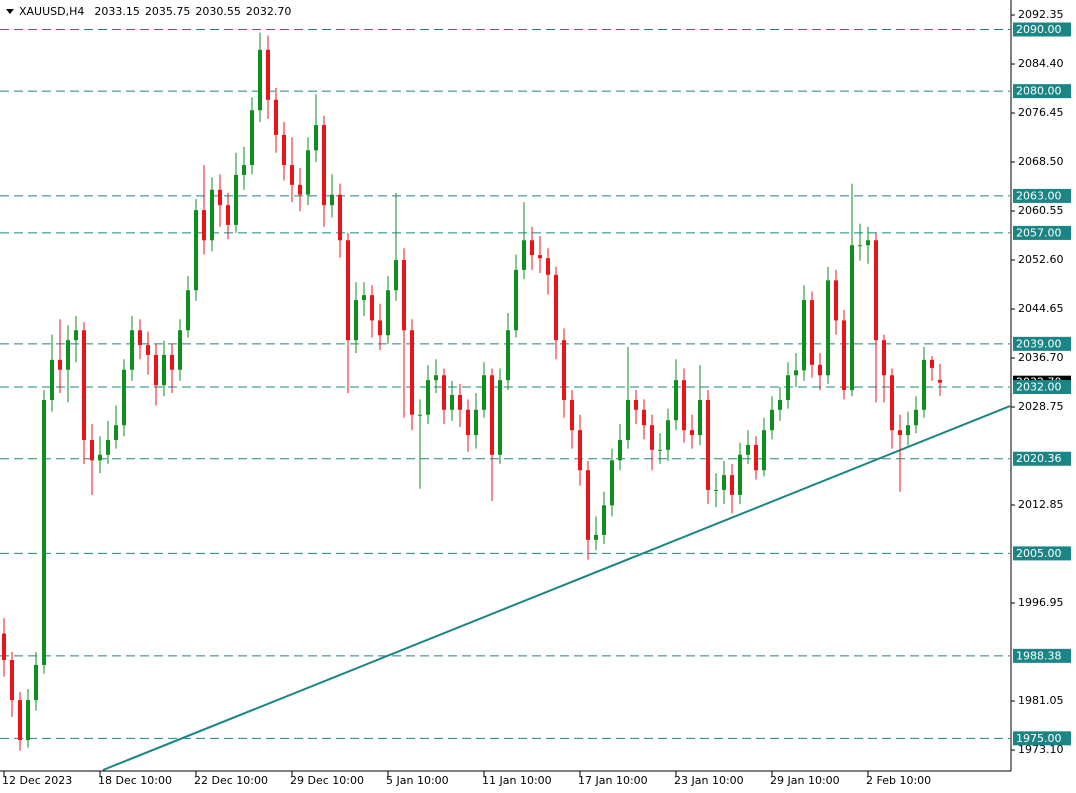 The width and height of the screenshot is (1076, 793). Describe the element at coordinates (1039, 232) in the screenshot. I see `level-label: 2057.00` at that location.